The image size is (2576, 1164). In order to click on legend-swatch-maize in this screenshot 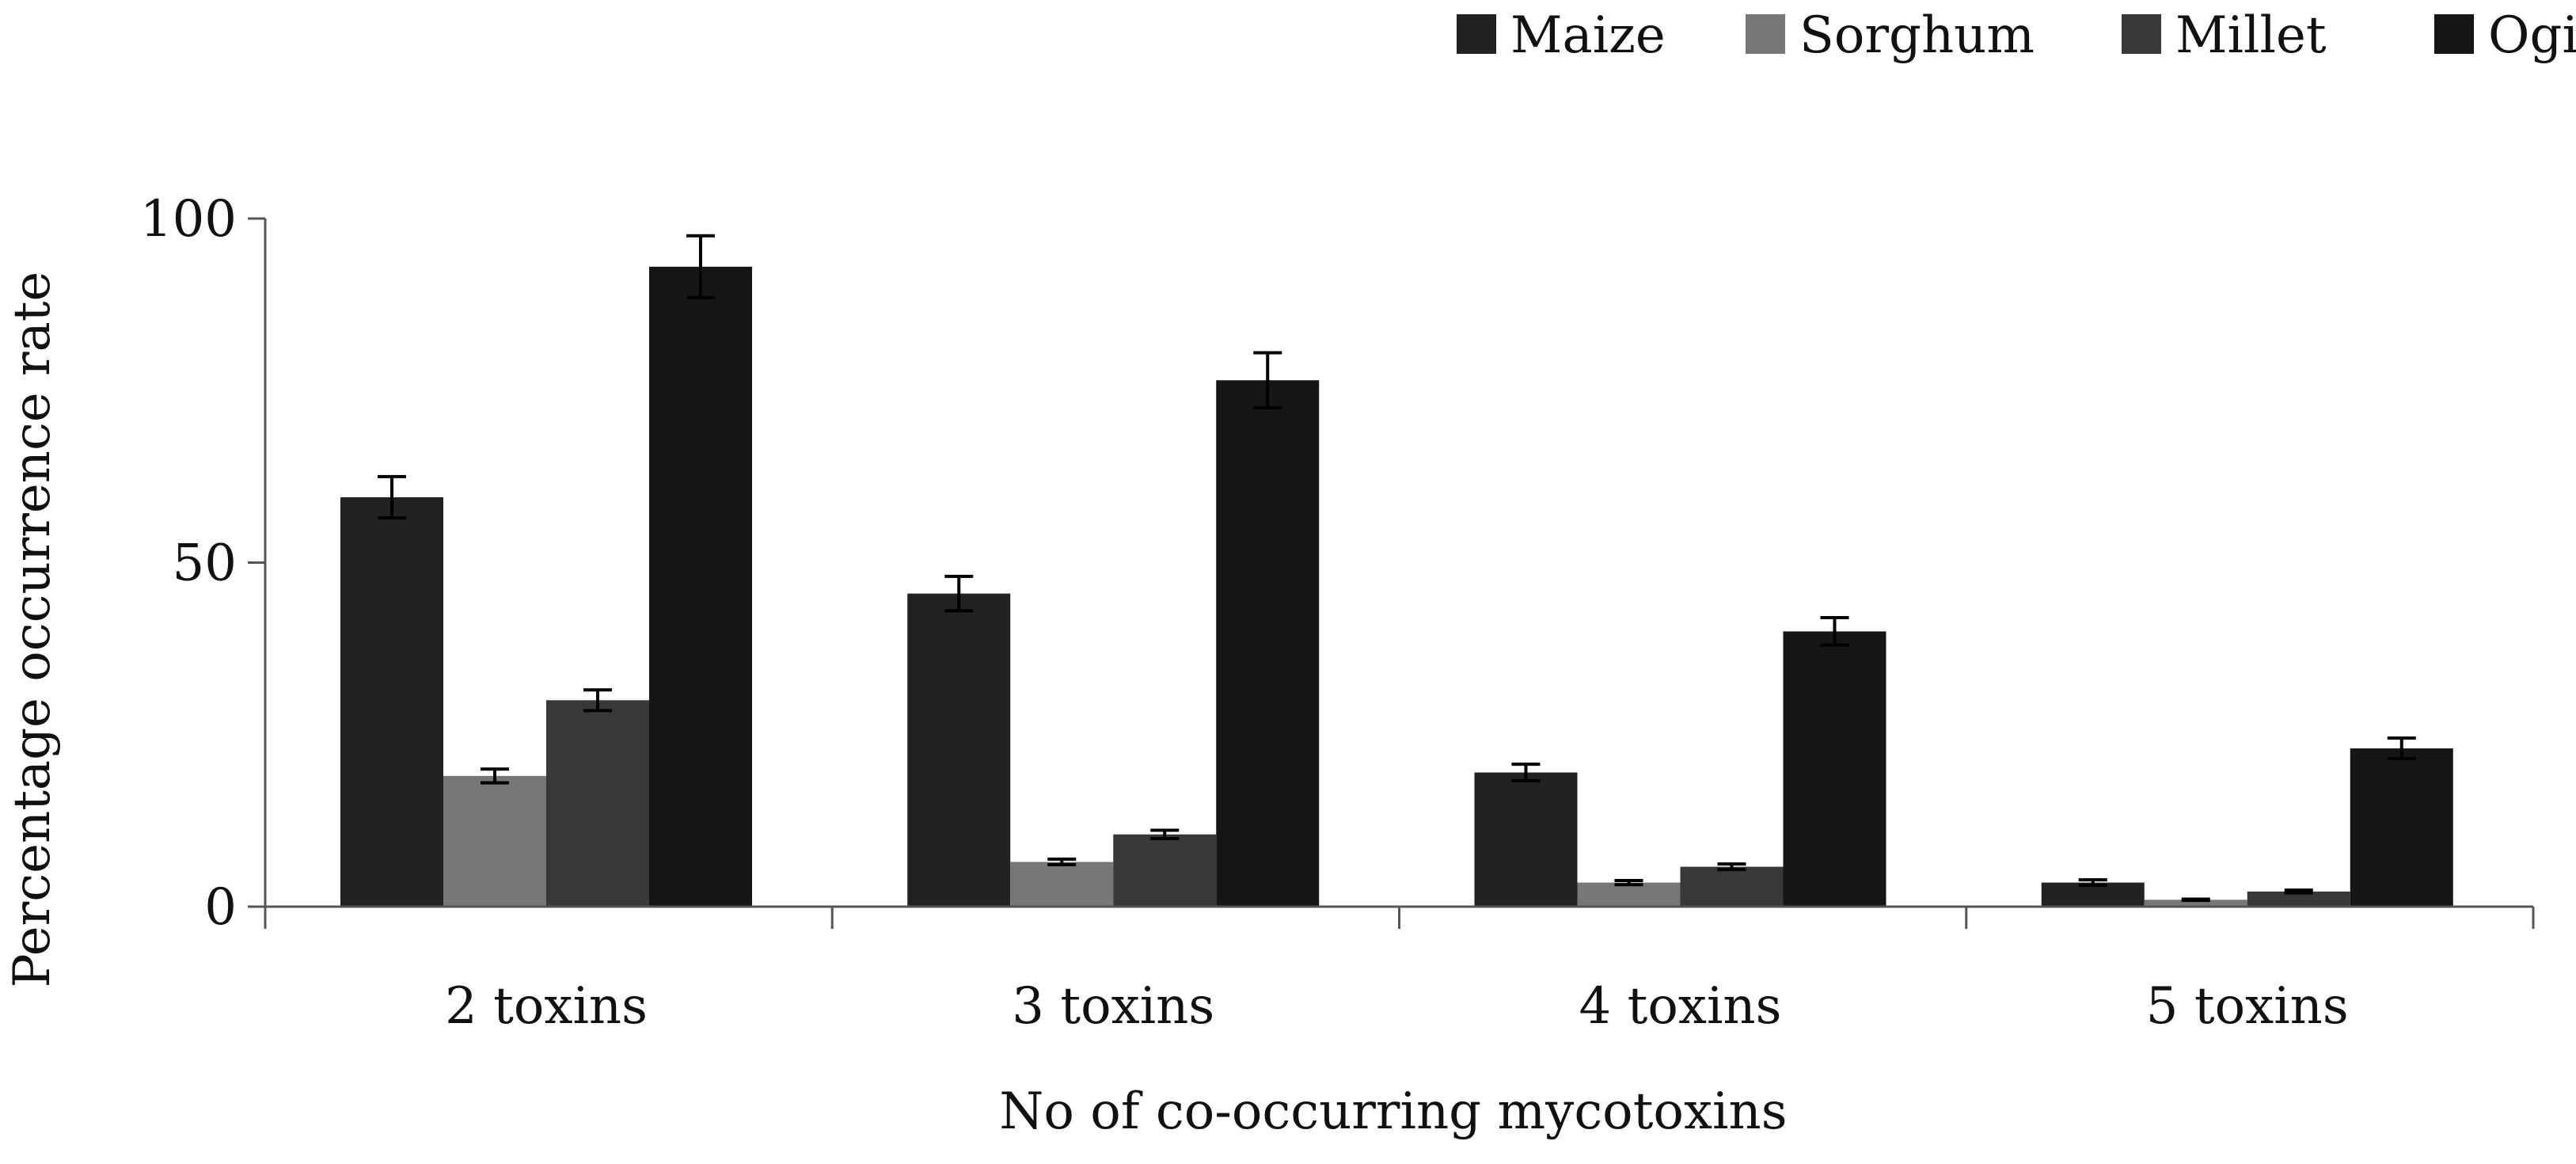, I will do `click(1477, 34)`.